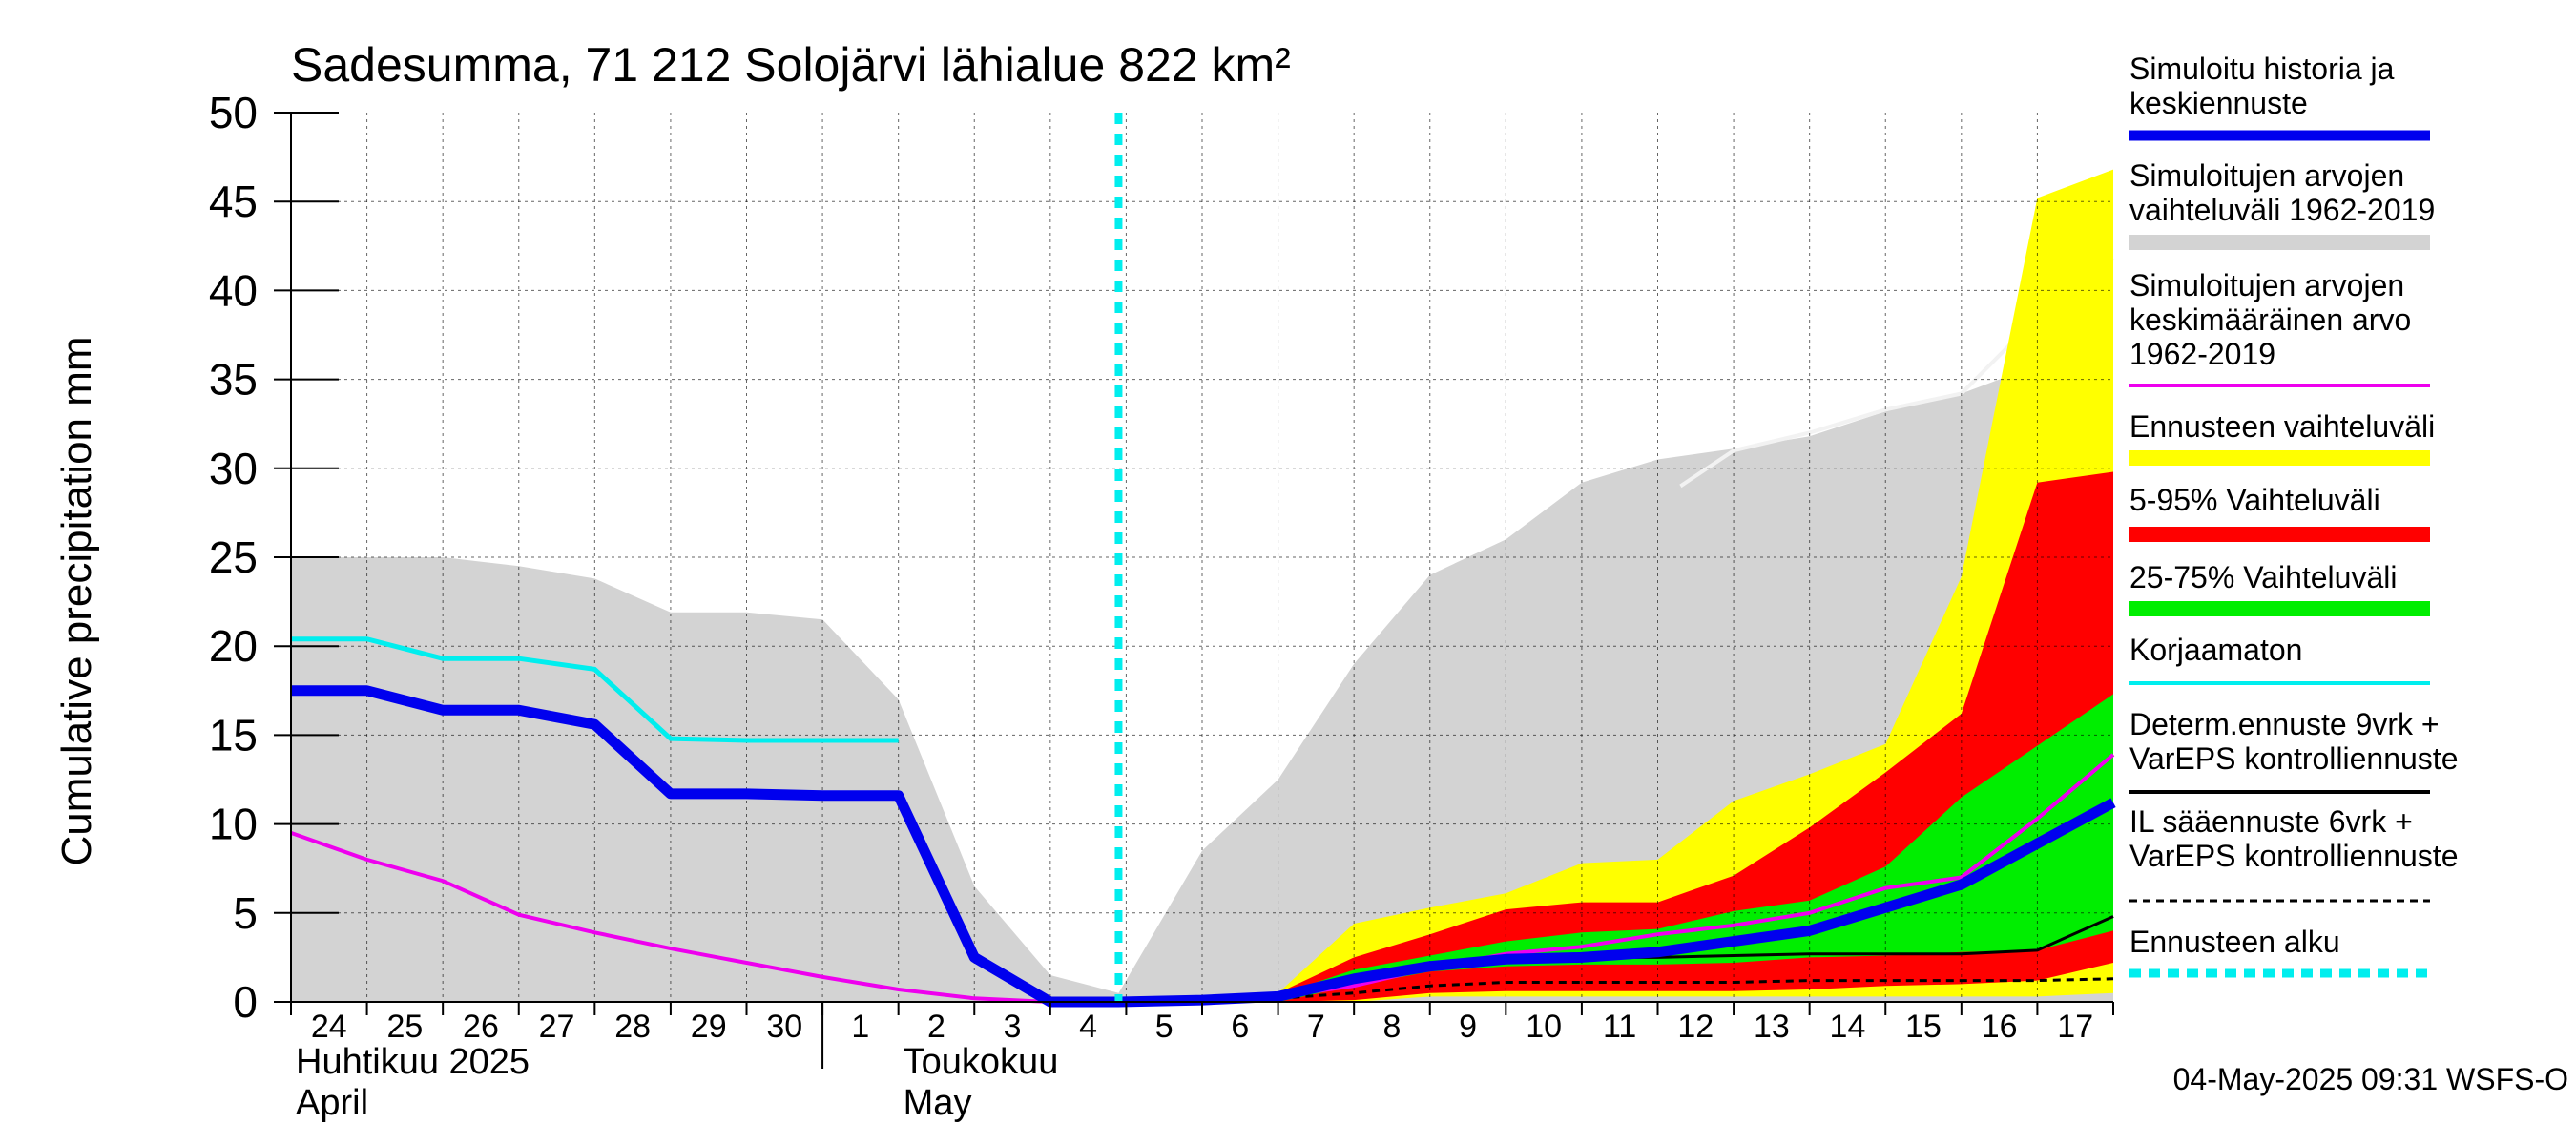 This screenshot has height=1145, width=2576. I want to click on y-tick-label: 10, so click(233, 825).